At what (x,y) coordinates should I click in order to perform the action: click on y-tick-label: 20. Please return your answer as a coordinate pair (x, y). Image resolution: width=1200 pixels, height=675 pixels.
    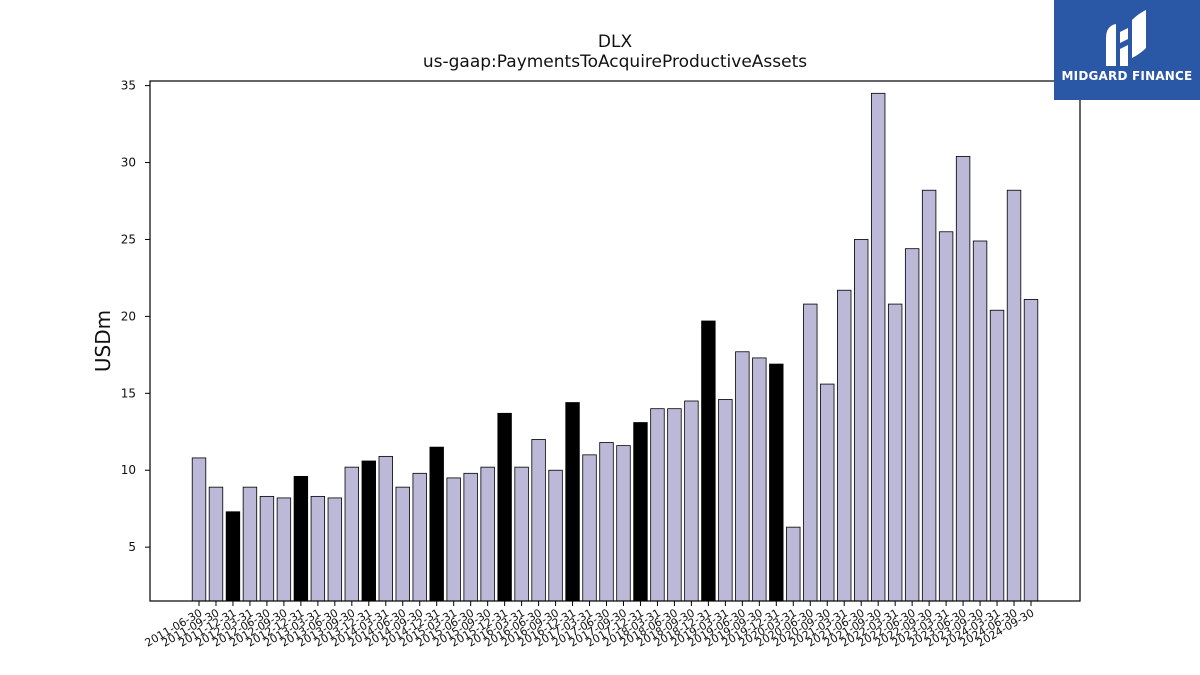
    Looking at the image, I should click on (128, 316).